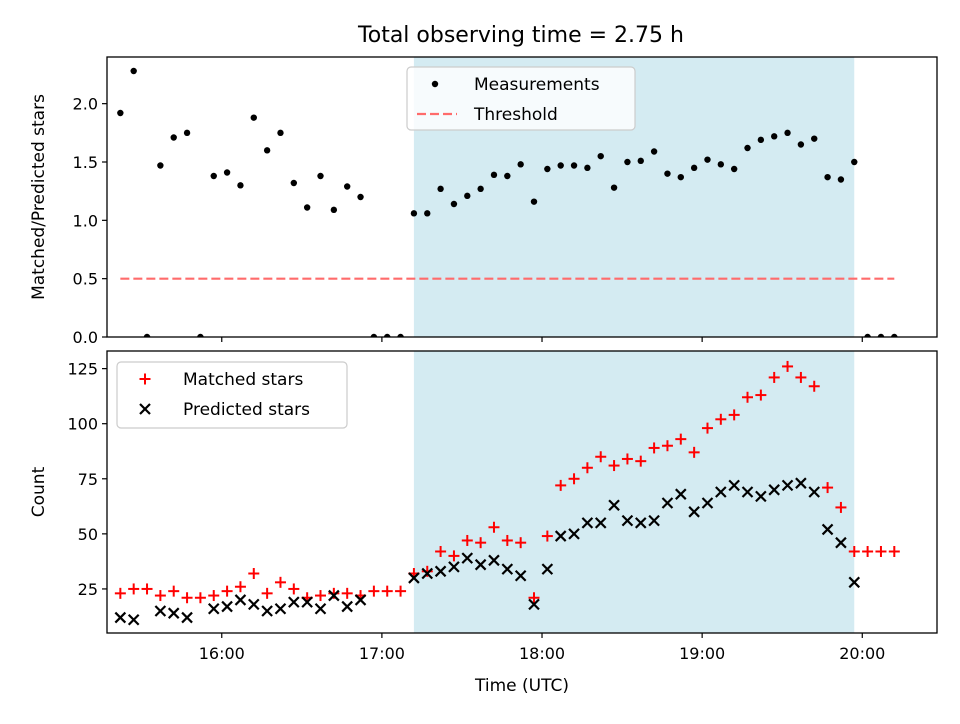 The image size is (960, 724). What do you see at coordinates (243, 380) in the screenshot?
I see `legend-label: Matched stars` at bounding box center [243, 380].